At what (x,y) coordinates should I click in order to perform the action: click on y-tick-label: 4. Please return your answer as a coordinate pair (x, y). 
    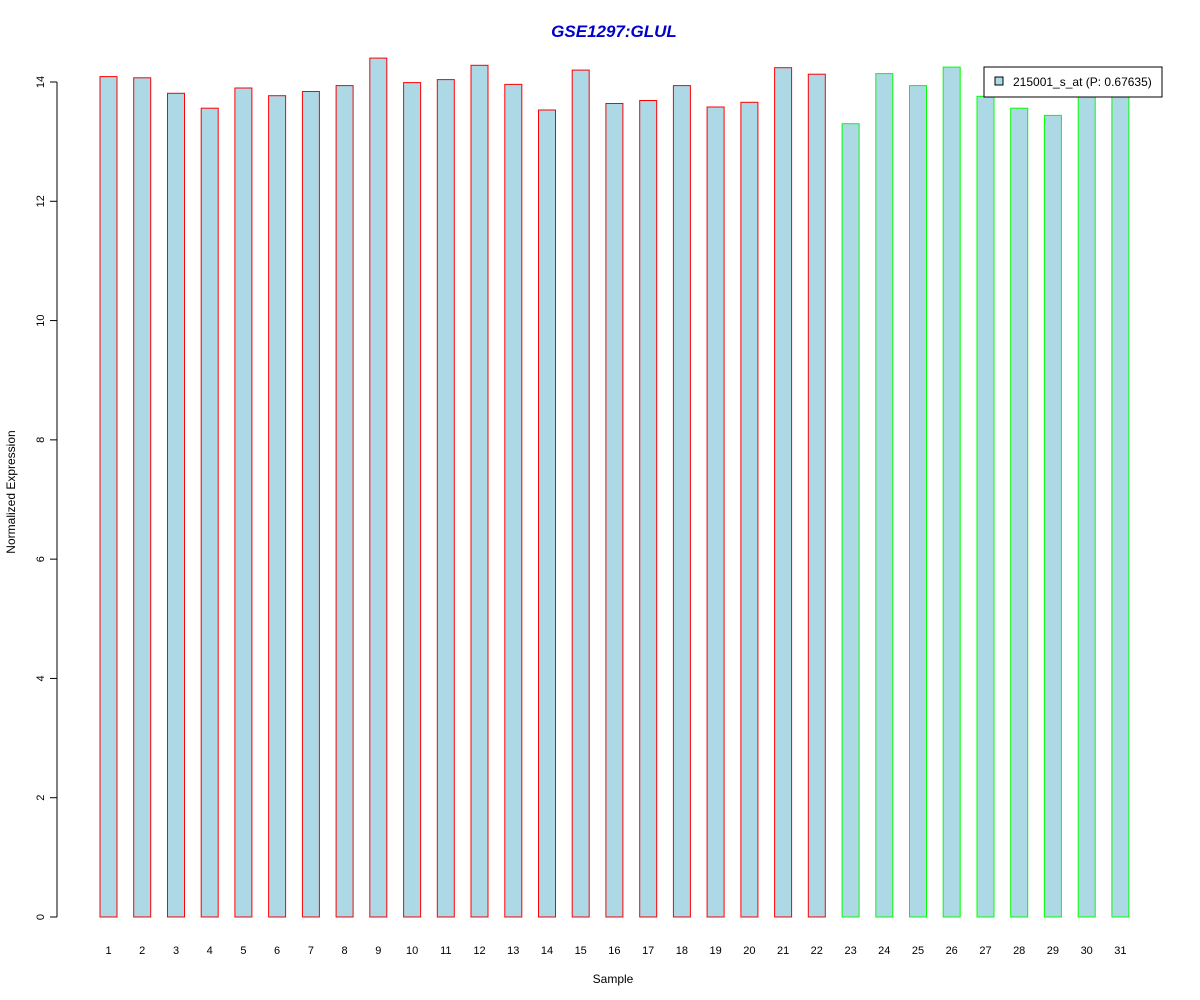
    Looking at the image, I should click on (41, 678).